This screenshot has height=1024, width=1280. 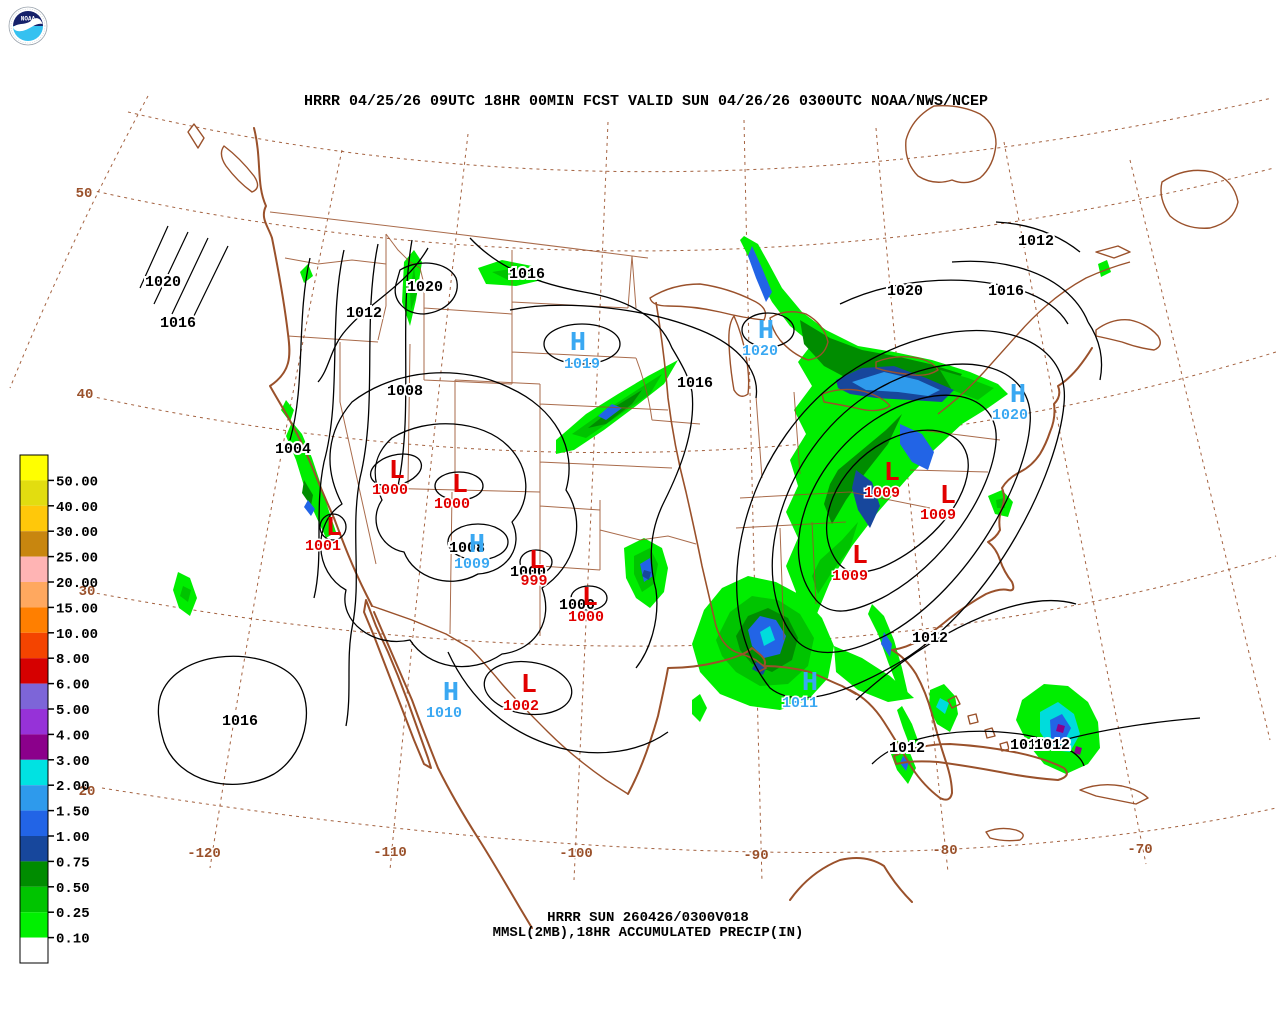 I want to click on high-pressure-value: 1009, so click(x=472, y=564).